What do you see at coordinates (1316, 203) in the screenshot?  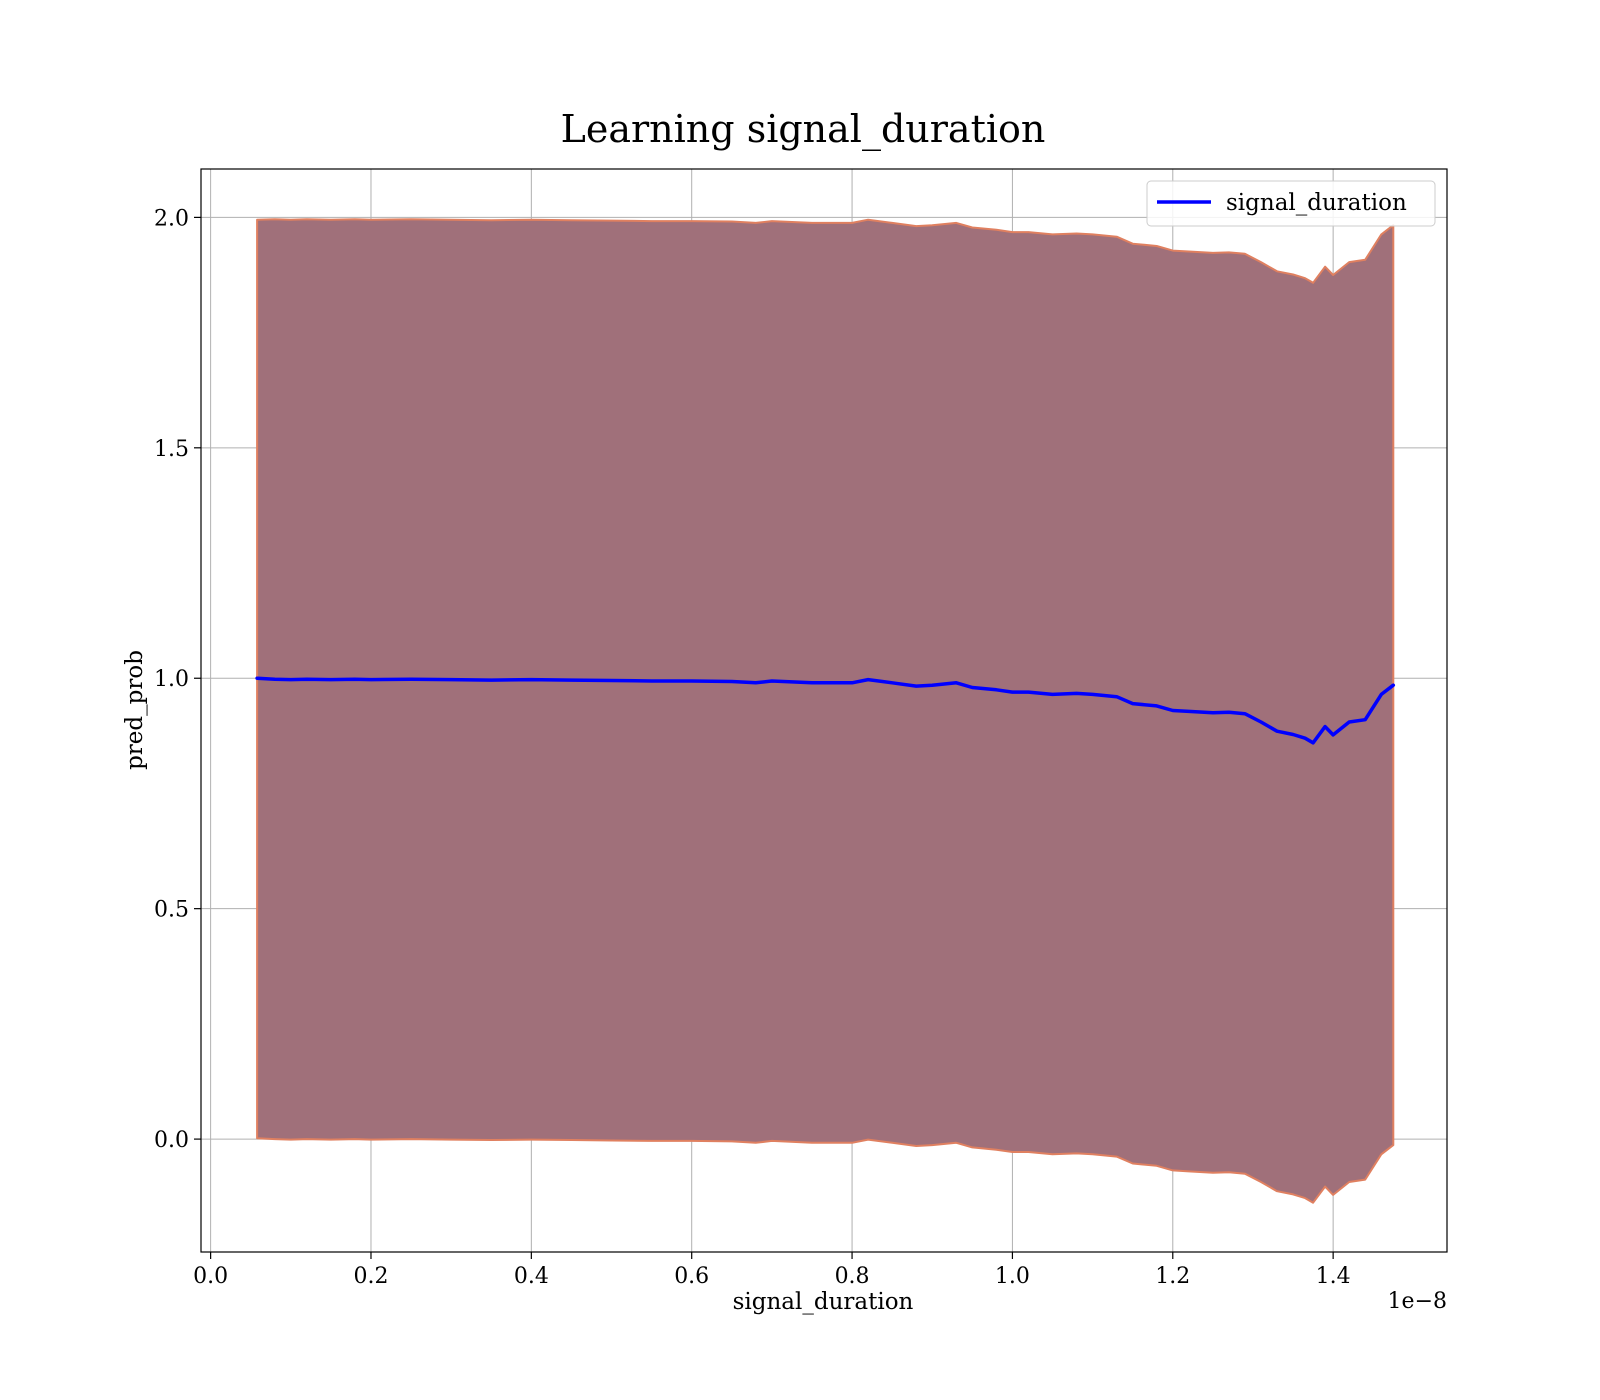 I see `legend-label: signal_duration` at bounding box center [1316, 203].